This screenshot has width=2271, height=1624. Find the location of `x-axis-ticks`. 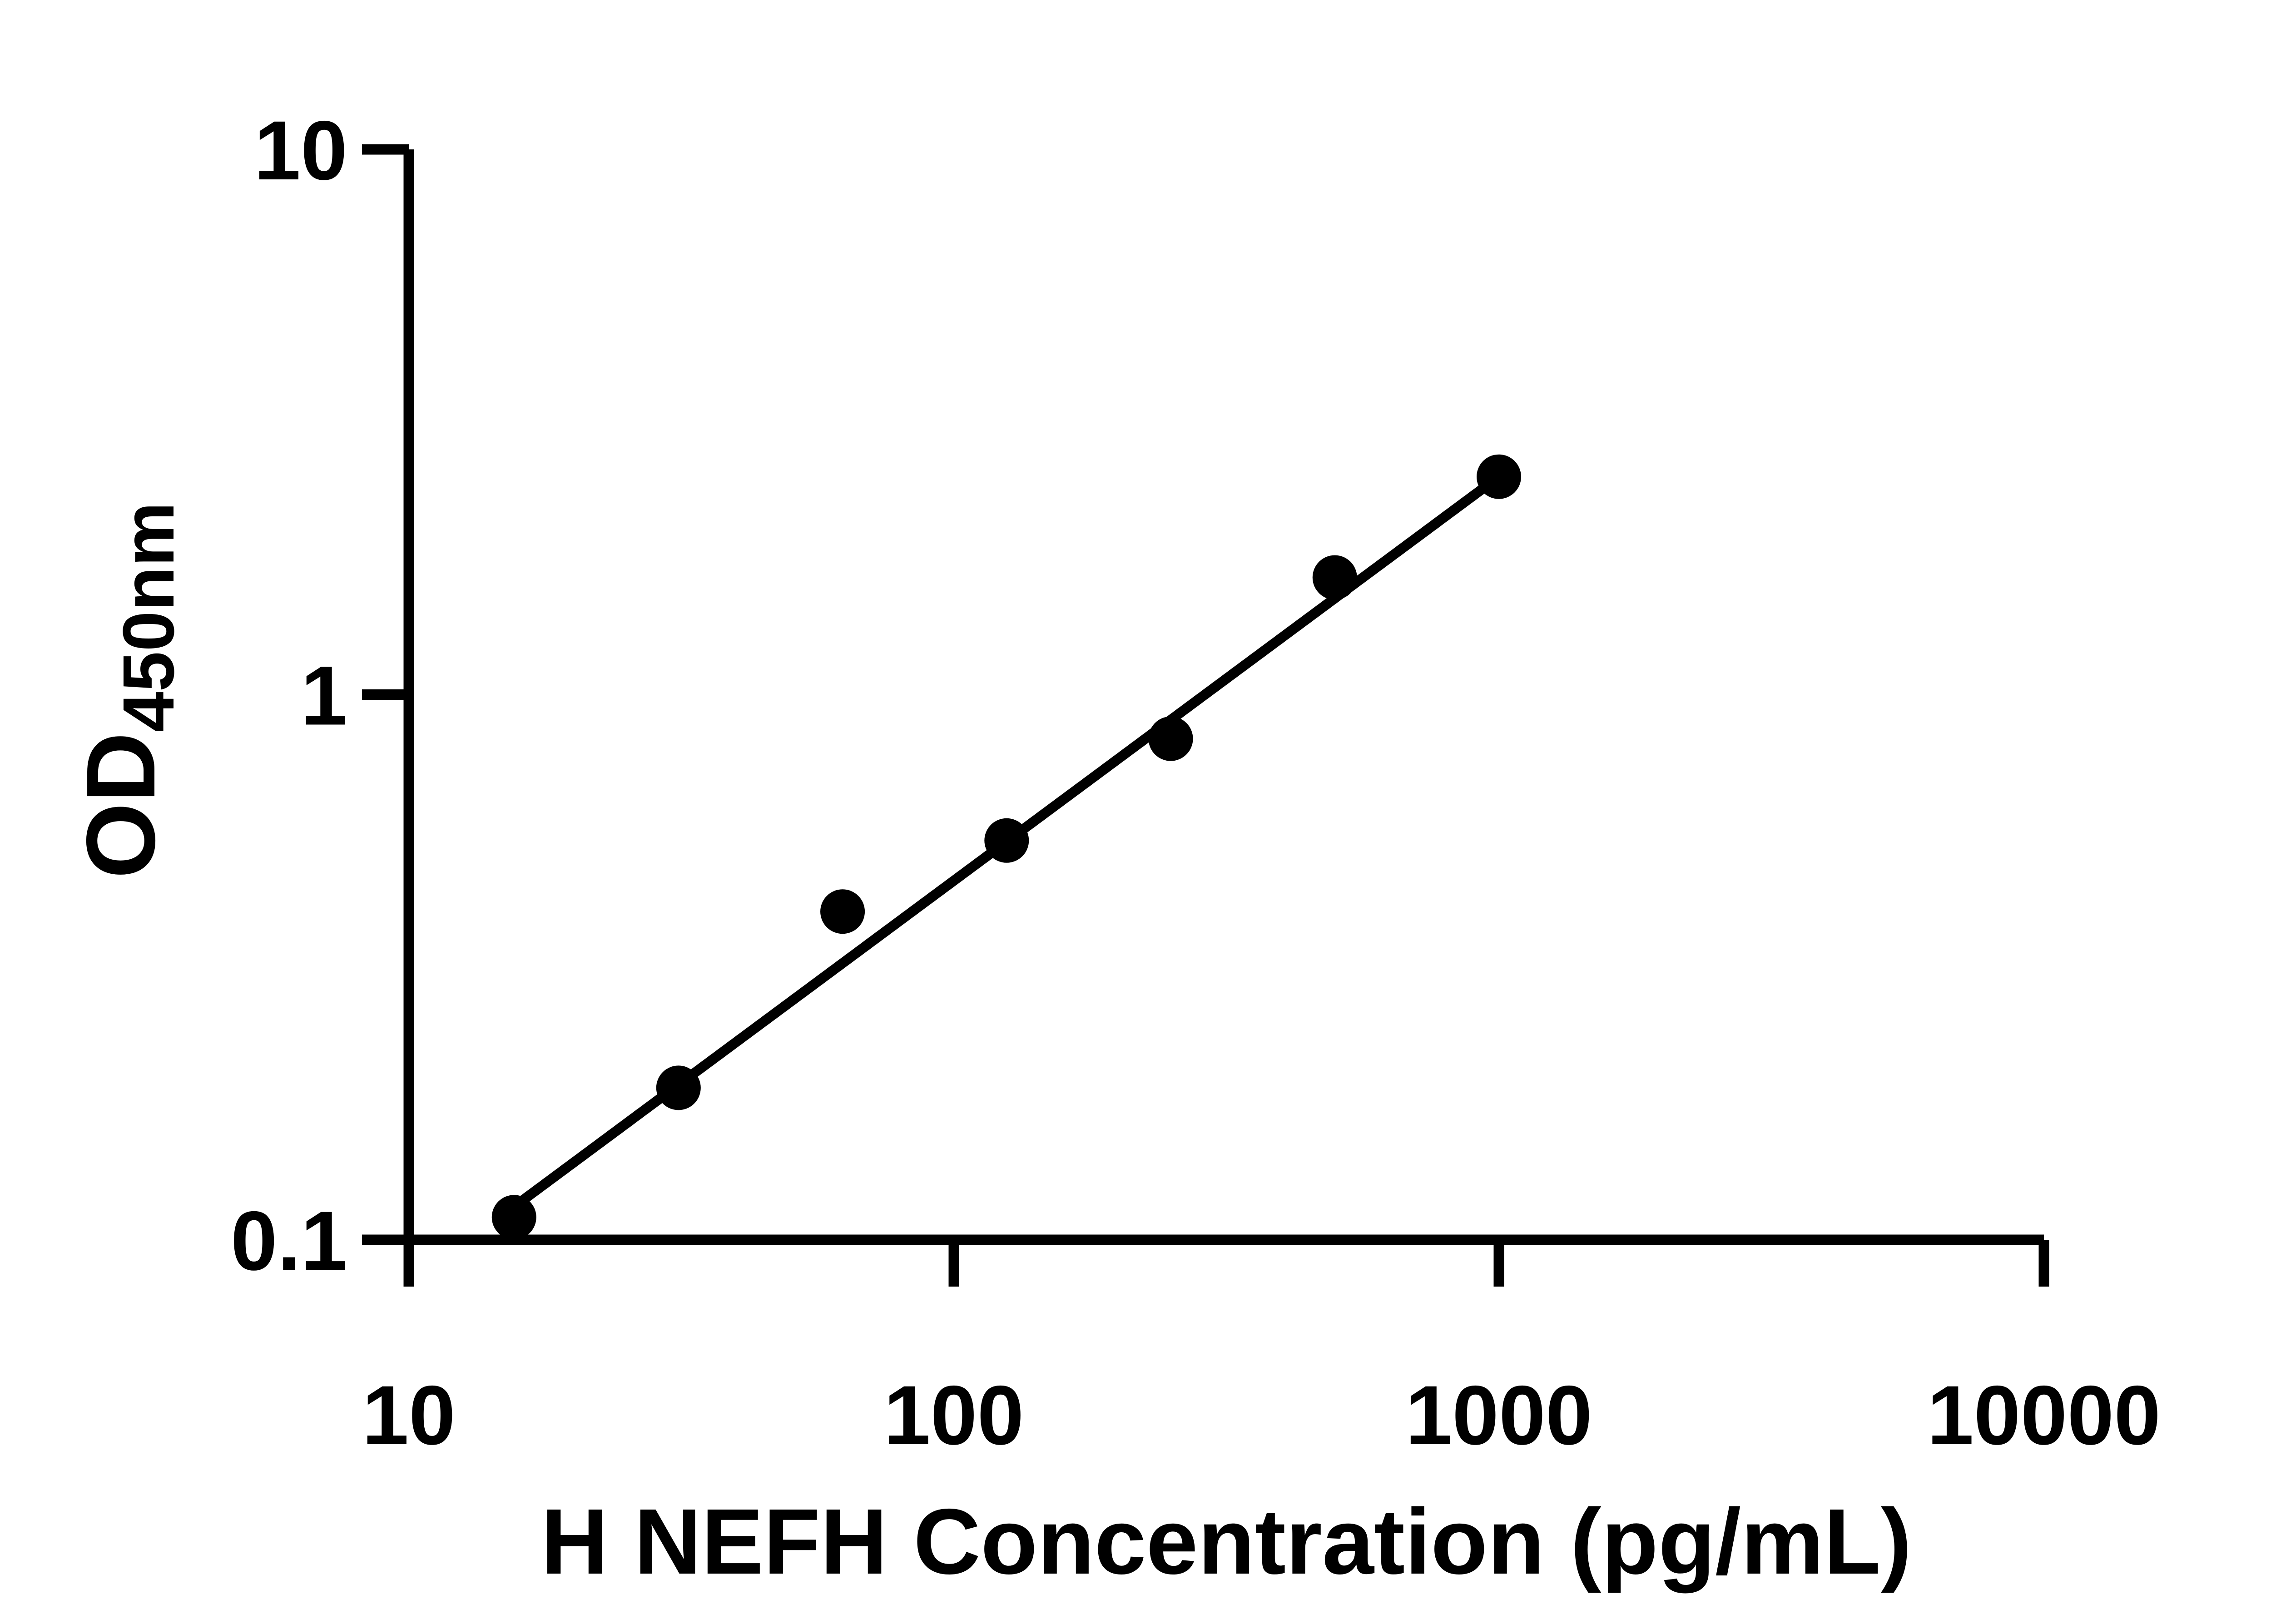

x-axis-ticks is located at coordinates (1226, 1263).